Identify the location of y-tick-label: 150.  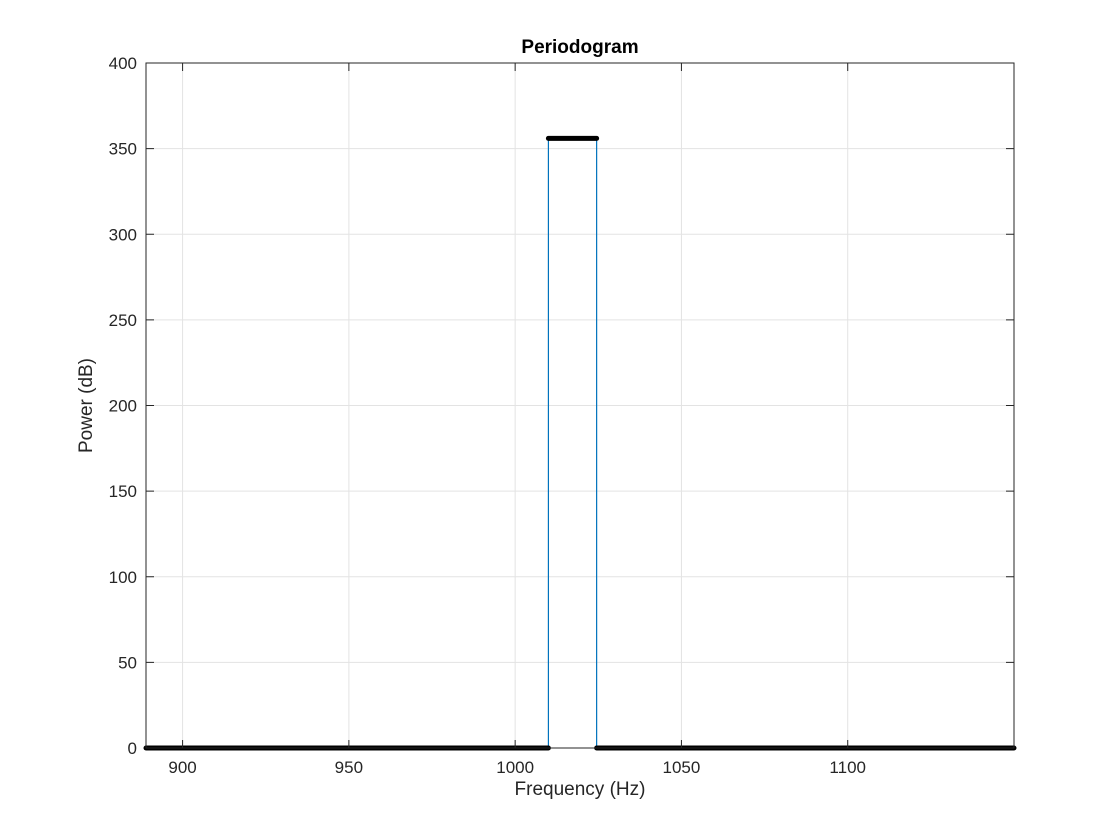
(123, 491).